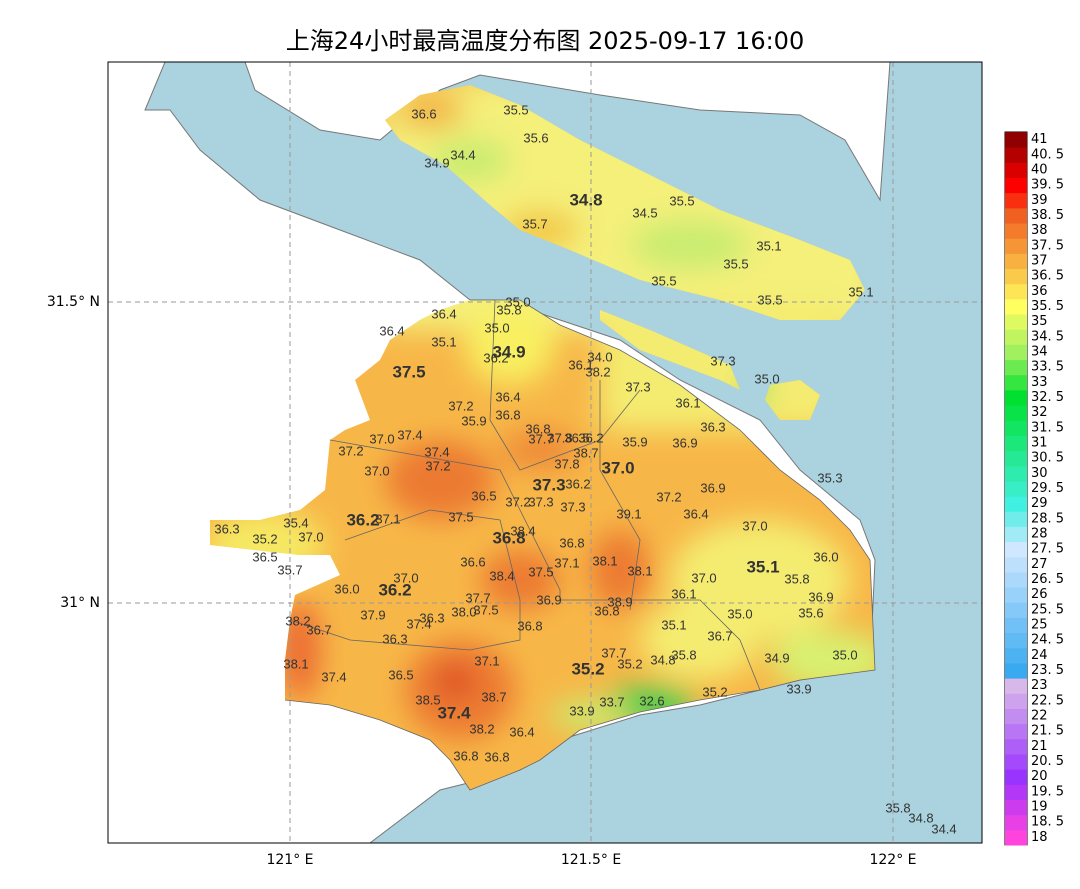 This screenshot has width=1080, height=889. Describe the element at coordinates (619, 601) in the screenshot. I see `station-value: 38.9` at that location.